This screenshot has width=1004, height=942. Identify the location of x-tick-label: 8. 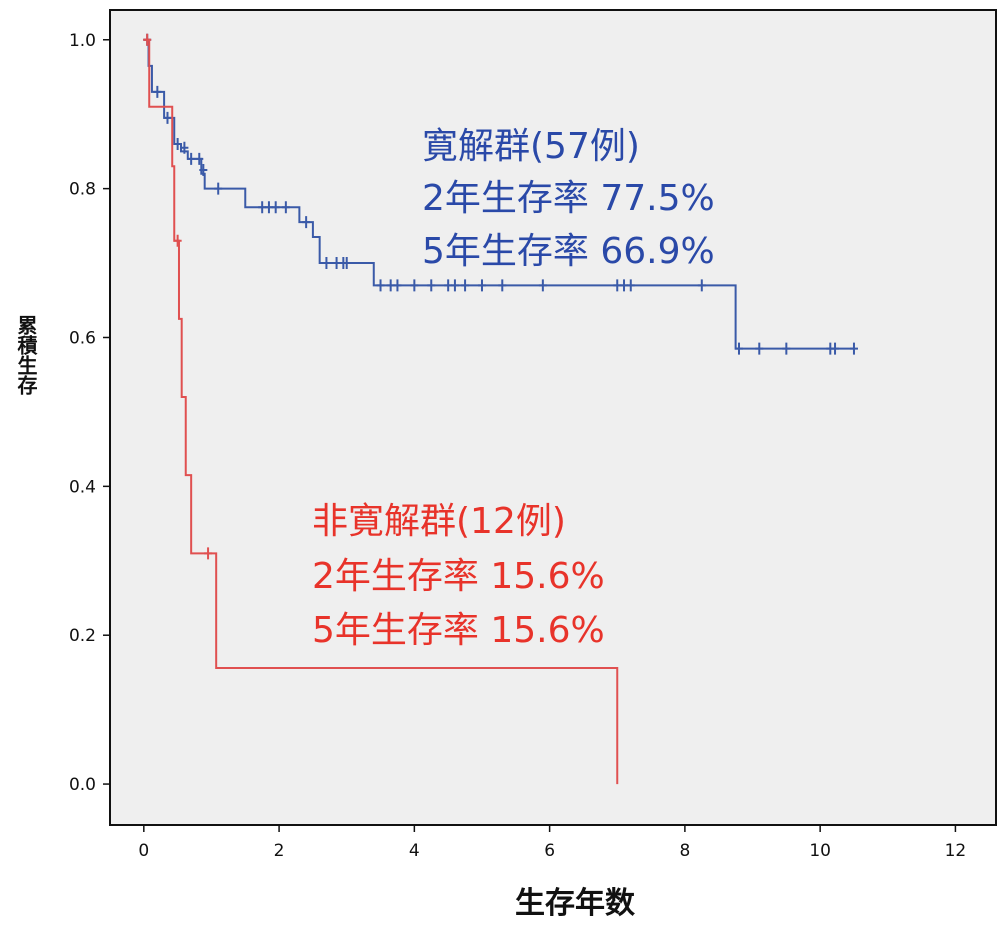
(684, 851).